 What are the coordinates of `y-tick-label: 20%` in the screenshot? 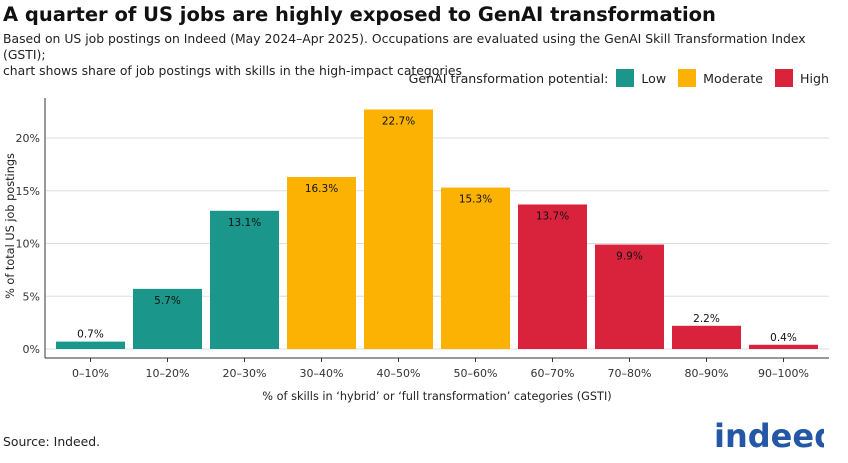 It's located at (28, 138).